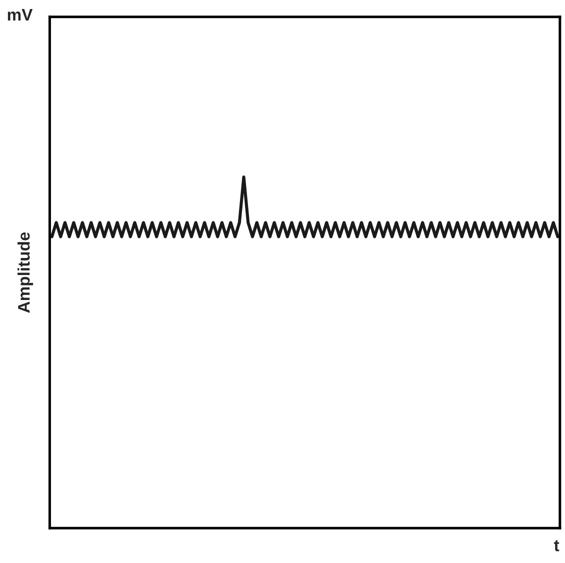 Image resolution: width=565 pixels, height=563 pixels. Describe the element at coordinates (557, 546) in the screenshot. I see `x-axis-title: t` at that location.